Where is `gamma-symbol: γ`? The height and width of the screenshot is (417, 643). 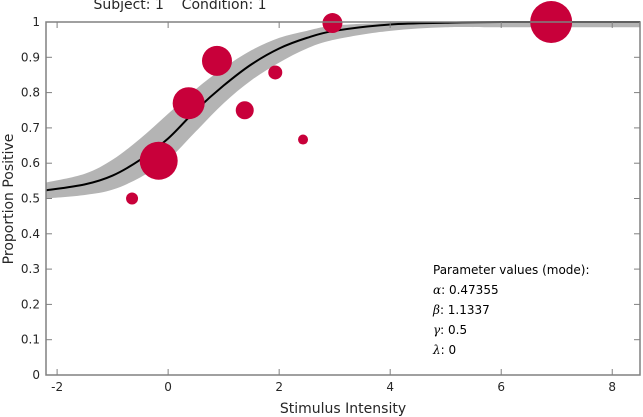 gamma-symbol: γ is located at coordinates (437, 330).